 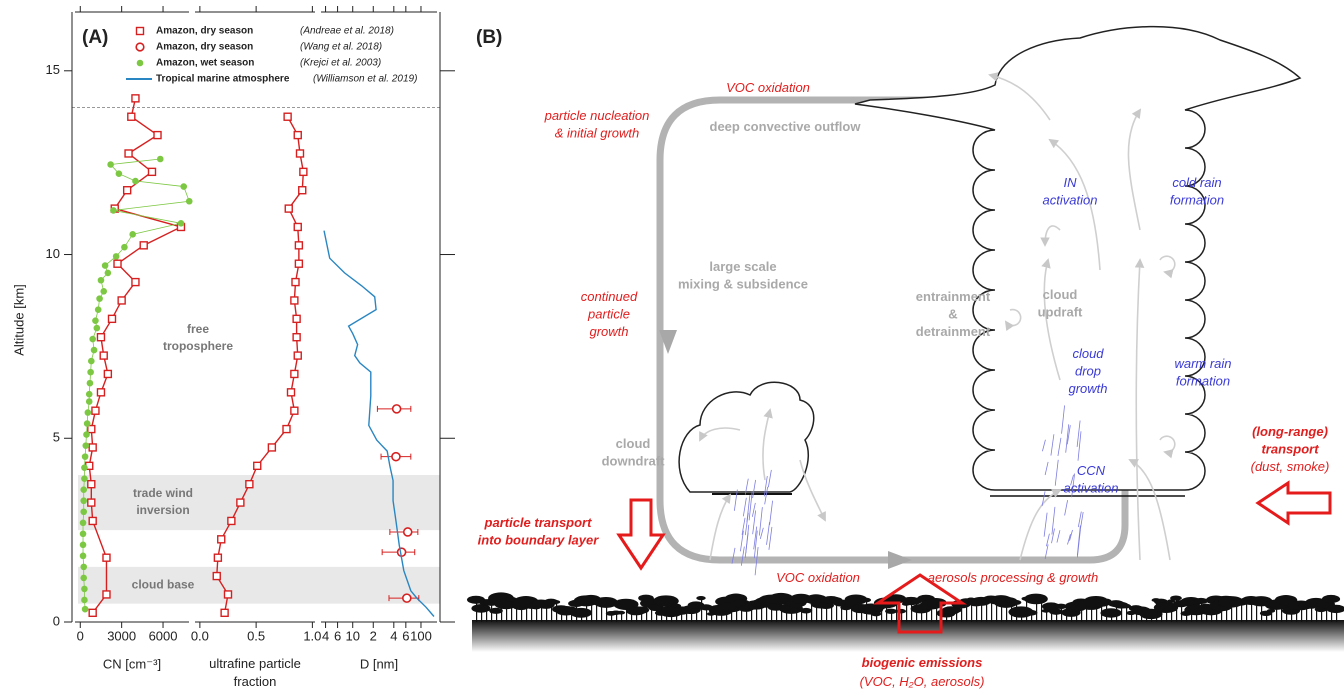 What do you see at coordinates (922, 681) in the screenshot?
I see `diagram-label-line: (VOC, H₂O, aerosols)` at bounding box center [922, 681].